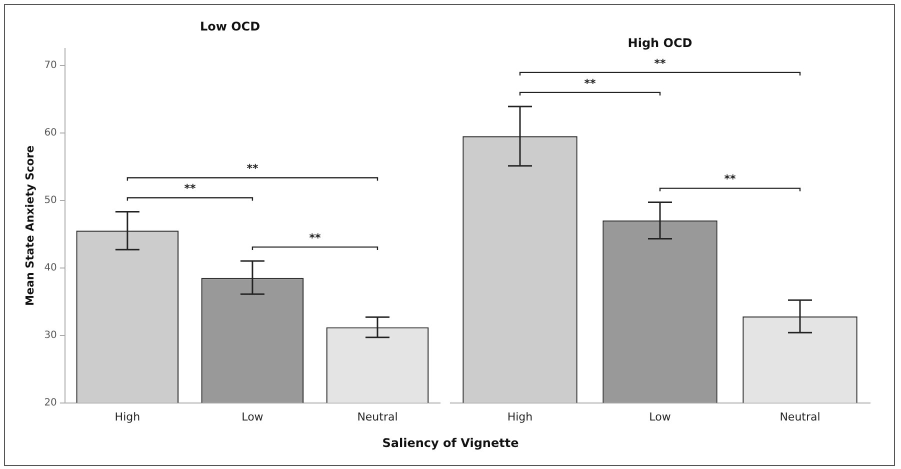  Describe the element at coordinates (450, 443) in the screenshot. I see `x-axis-title: Saliency of Vignette` at that location.